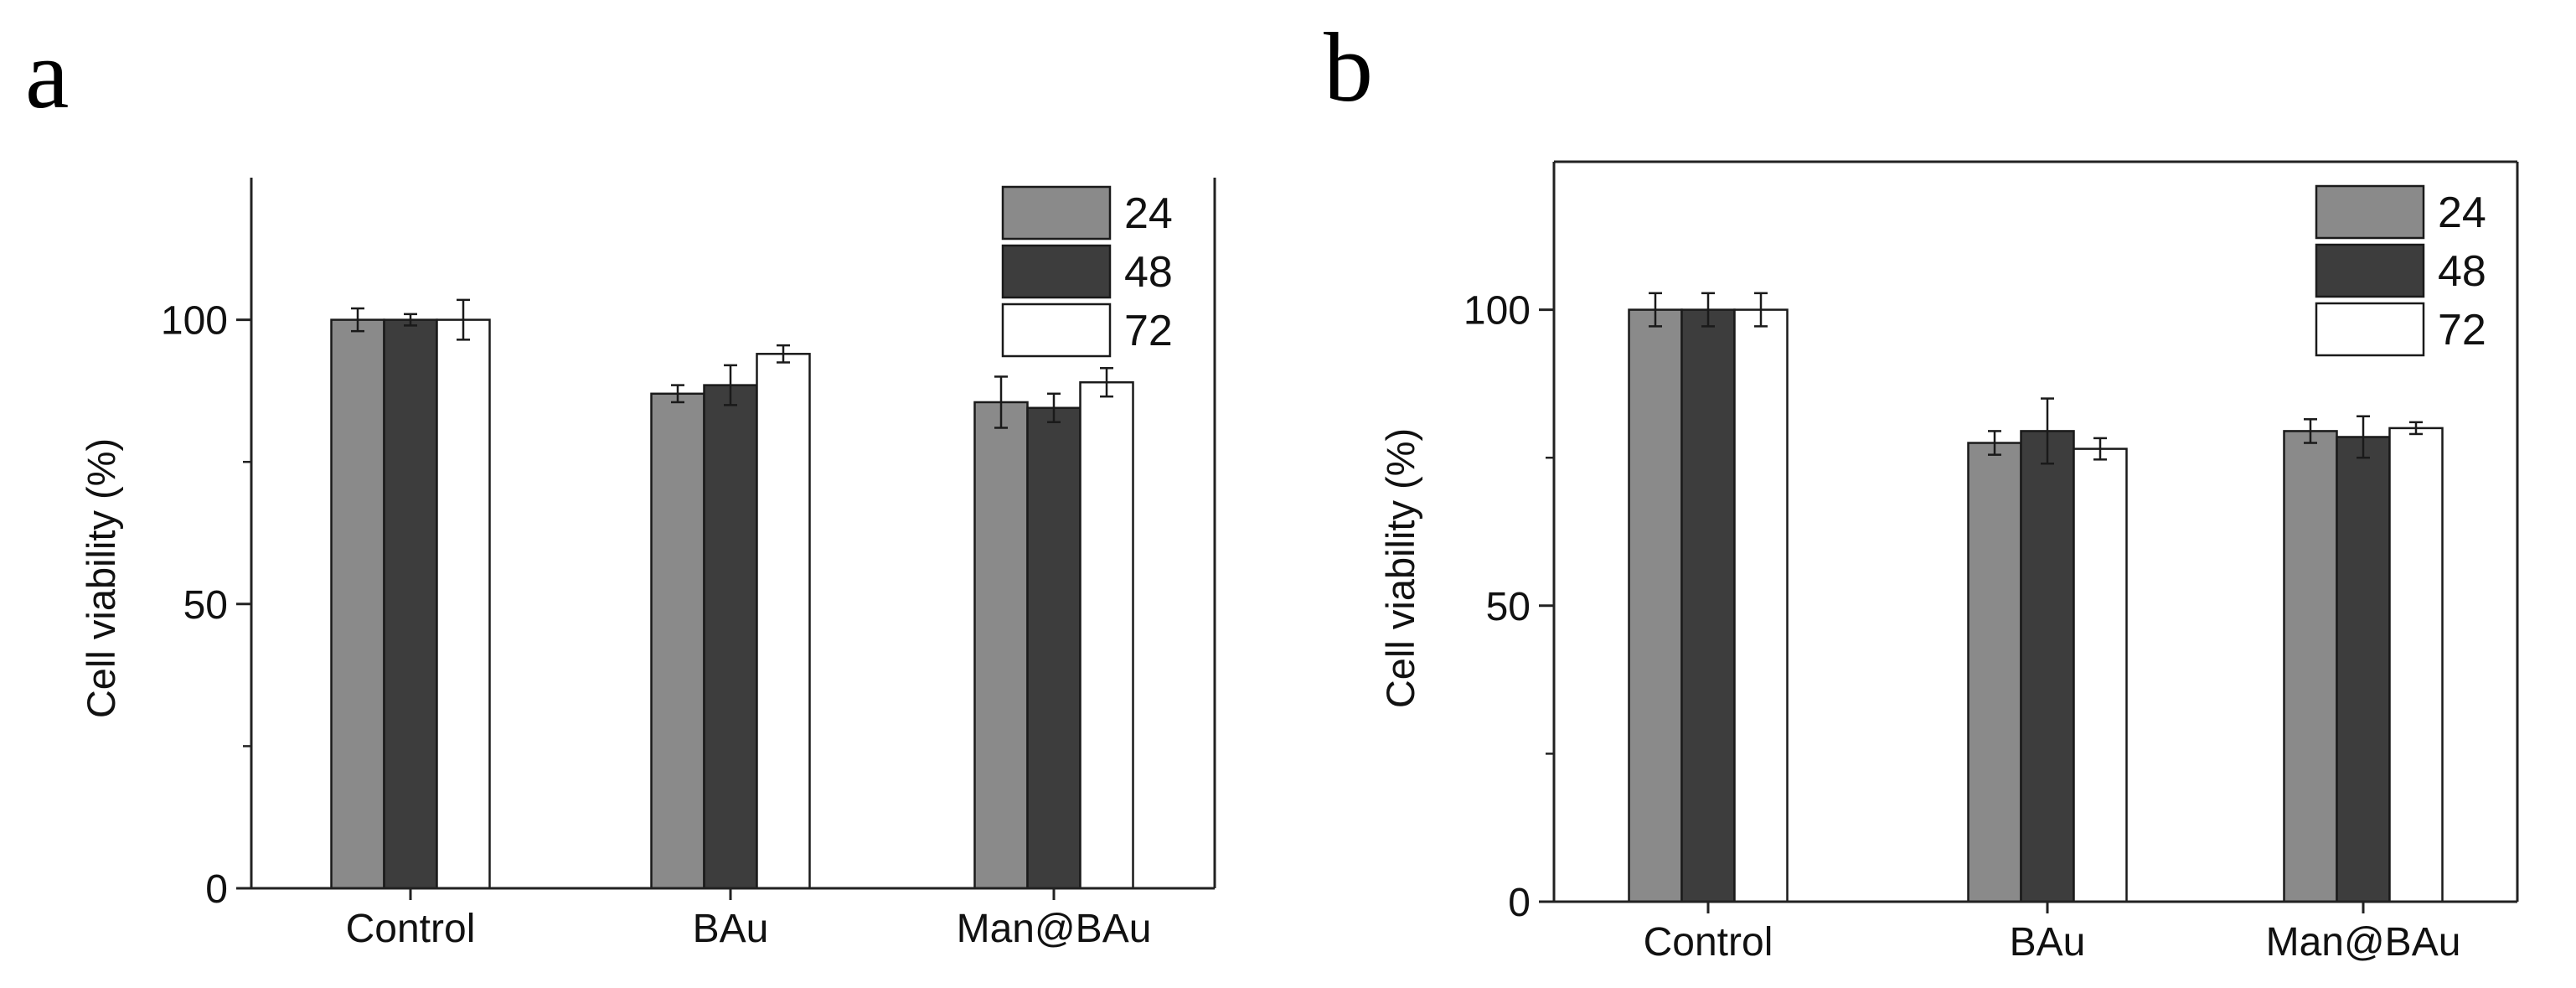 Image resolution: width=2576 pixels, height=988 pixels. What do you see at coordinates (47, 74) in the screenshot?
I see `panel-letter: a` at bounding box center [47, 74].